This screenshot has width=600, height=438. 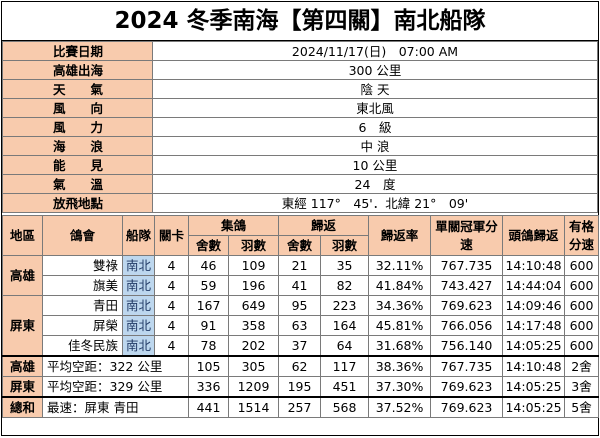 What do you see at coordinates (375, 146) in the screenshot?
I see `info-value: 中 浪` at bounding box center [375, 146].